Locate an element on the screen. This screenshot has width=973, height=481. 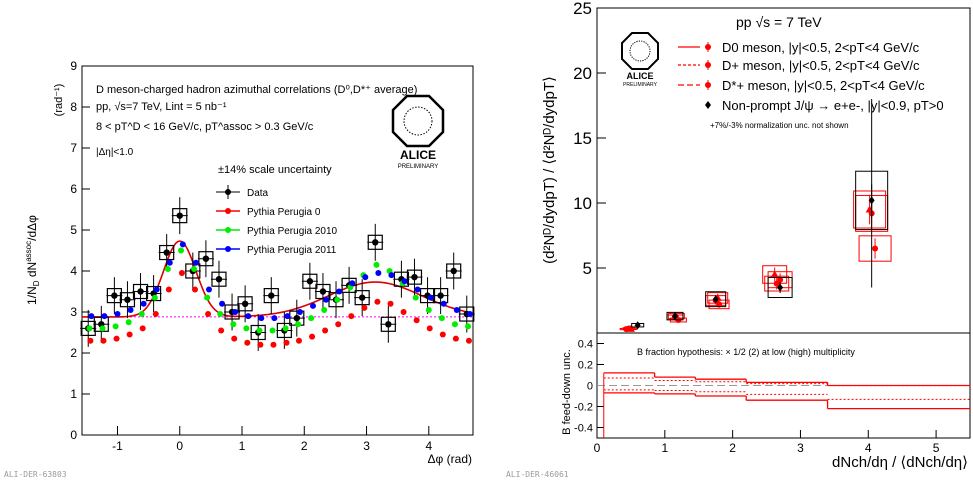
right-lower-y-axis: -0.4 -0.2 0 0.2 0.4 is located at coordinates (589, 387).